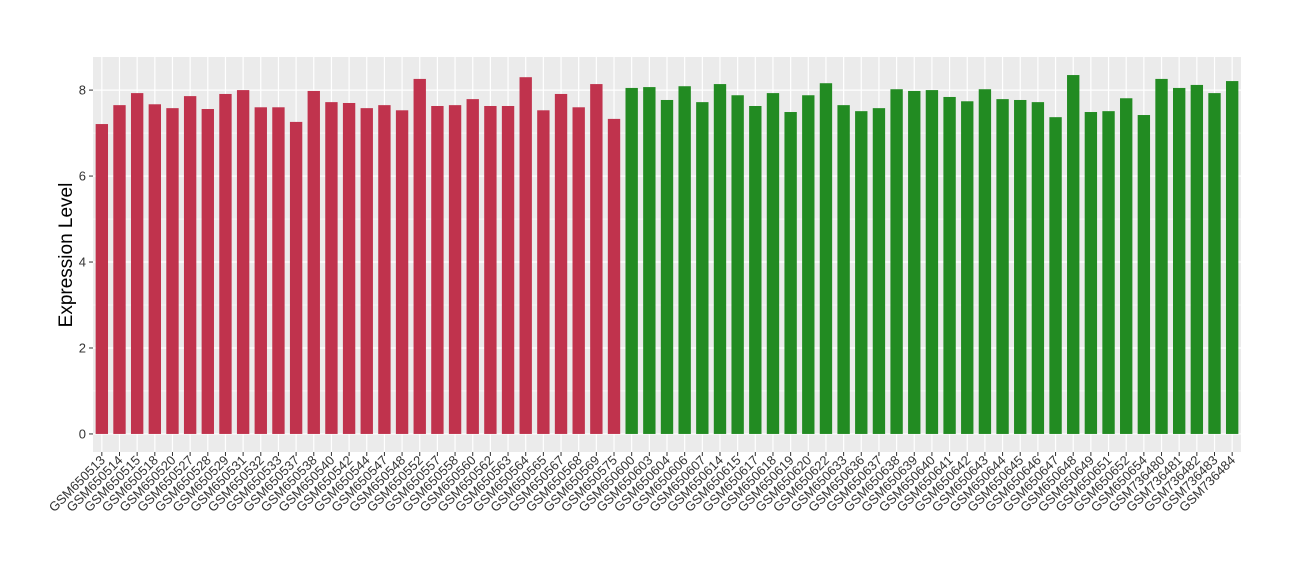  What do you see at coordinates (82, 433) in the screenshot?
I see `y-tick-label: 0` at bounding box center [82, 433].